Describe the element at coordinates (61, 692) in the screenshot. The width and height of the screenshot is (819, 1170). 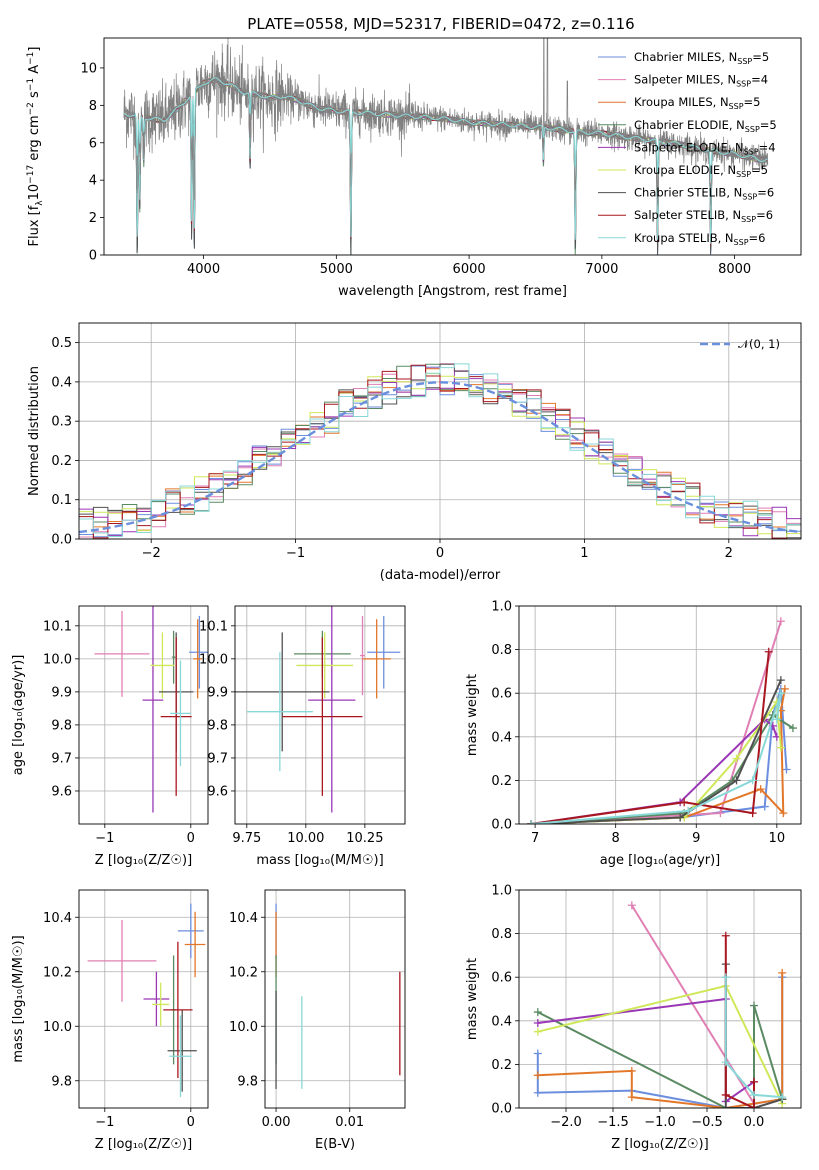
I see `y-tick-label: 9.9` at that location.